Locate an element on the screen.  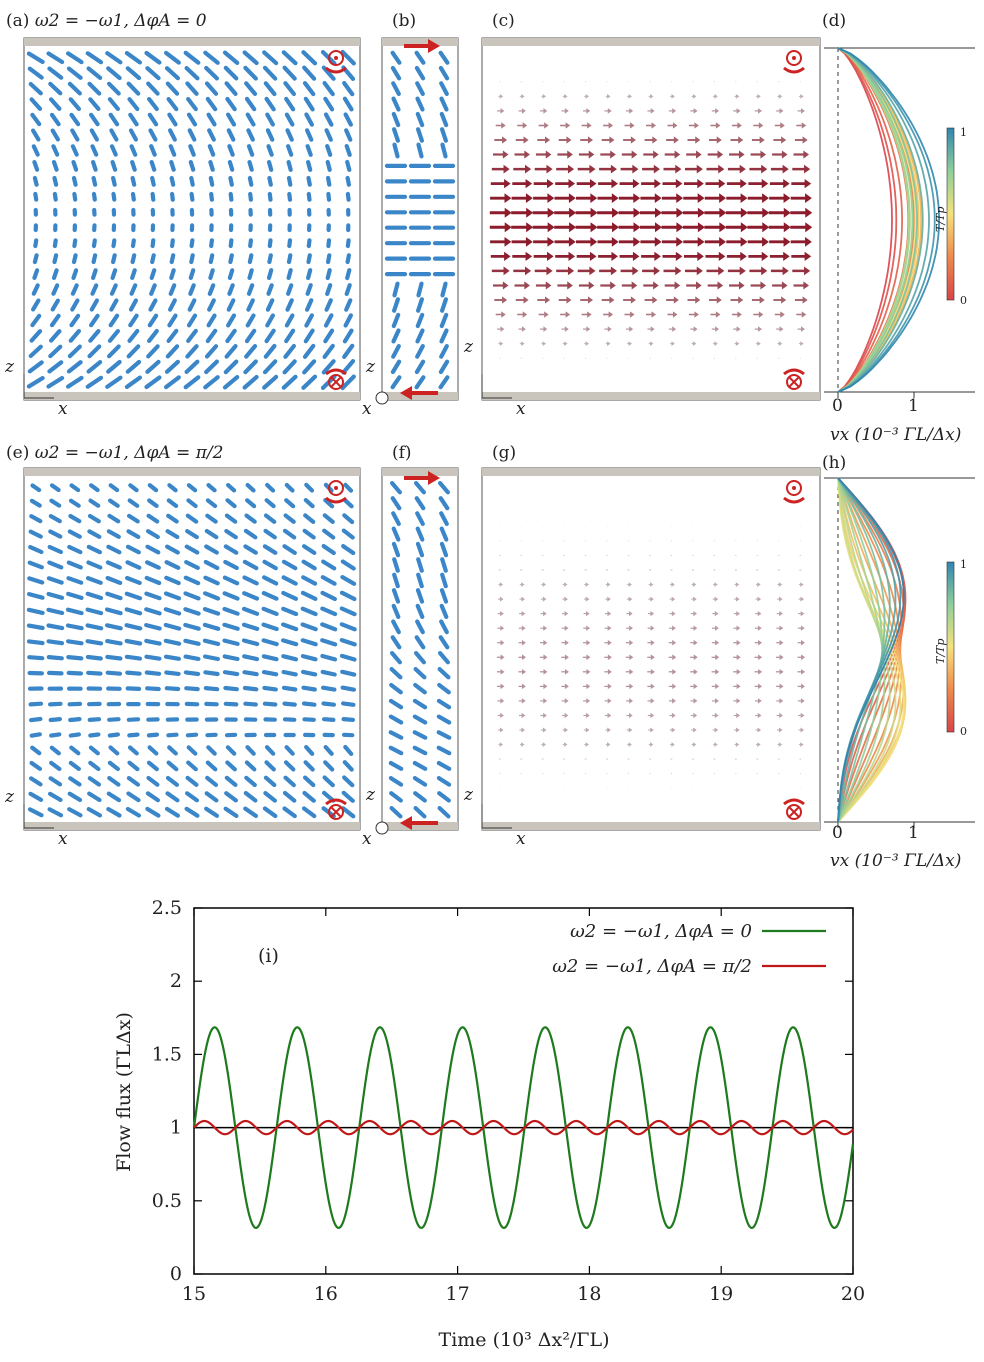
profile-d-curve is located at coordinates (880, 220).